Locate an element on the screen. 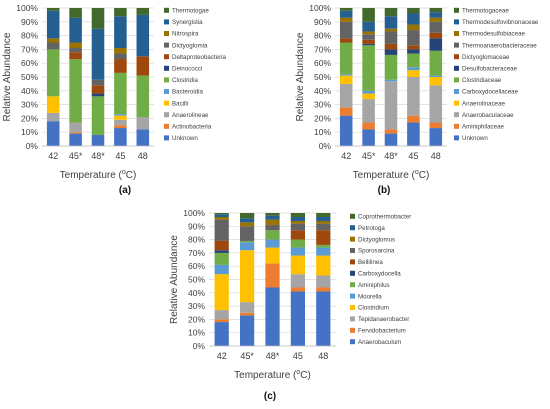  bar-segment-deltaproteobacteria is located at coordinates (120, 66).